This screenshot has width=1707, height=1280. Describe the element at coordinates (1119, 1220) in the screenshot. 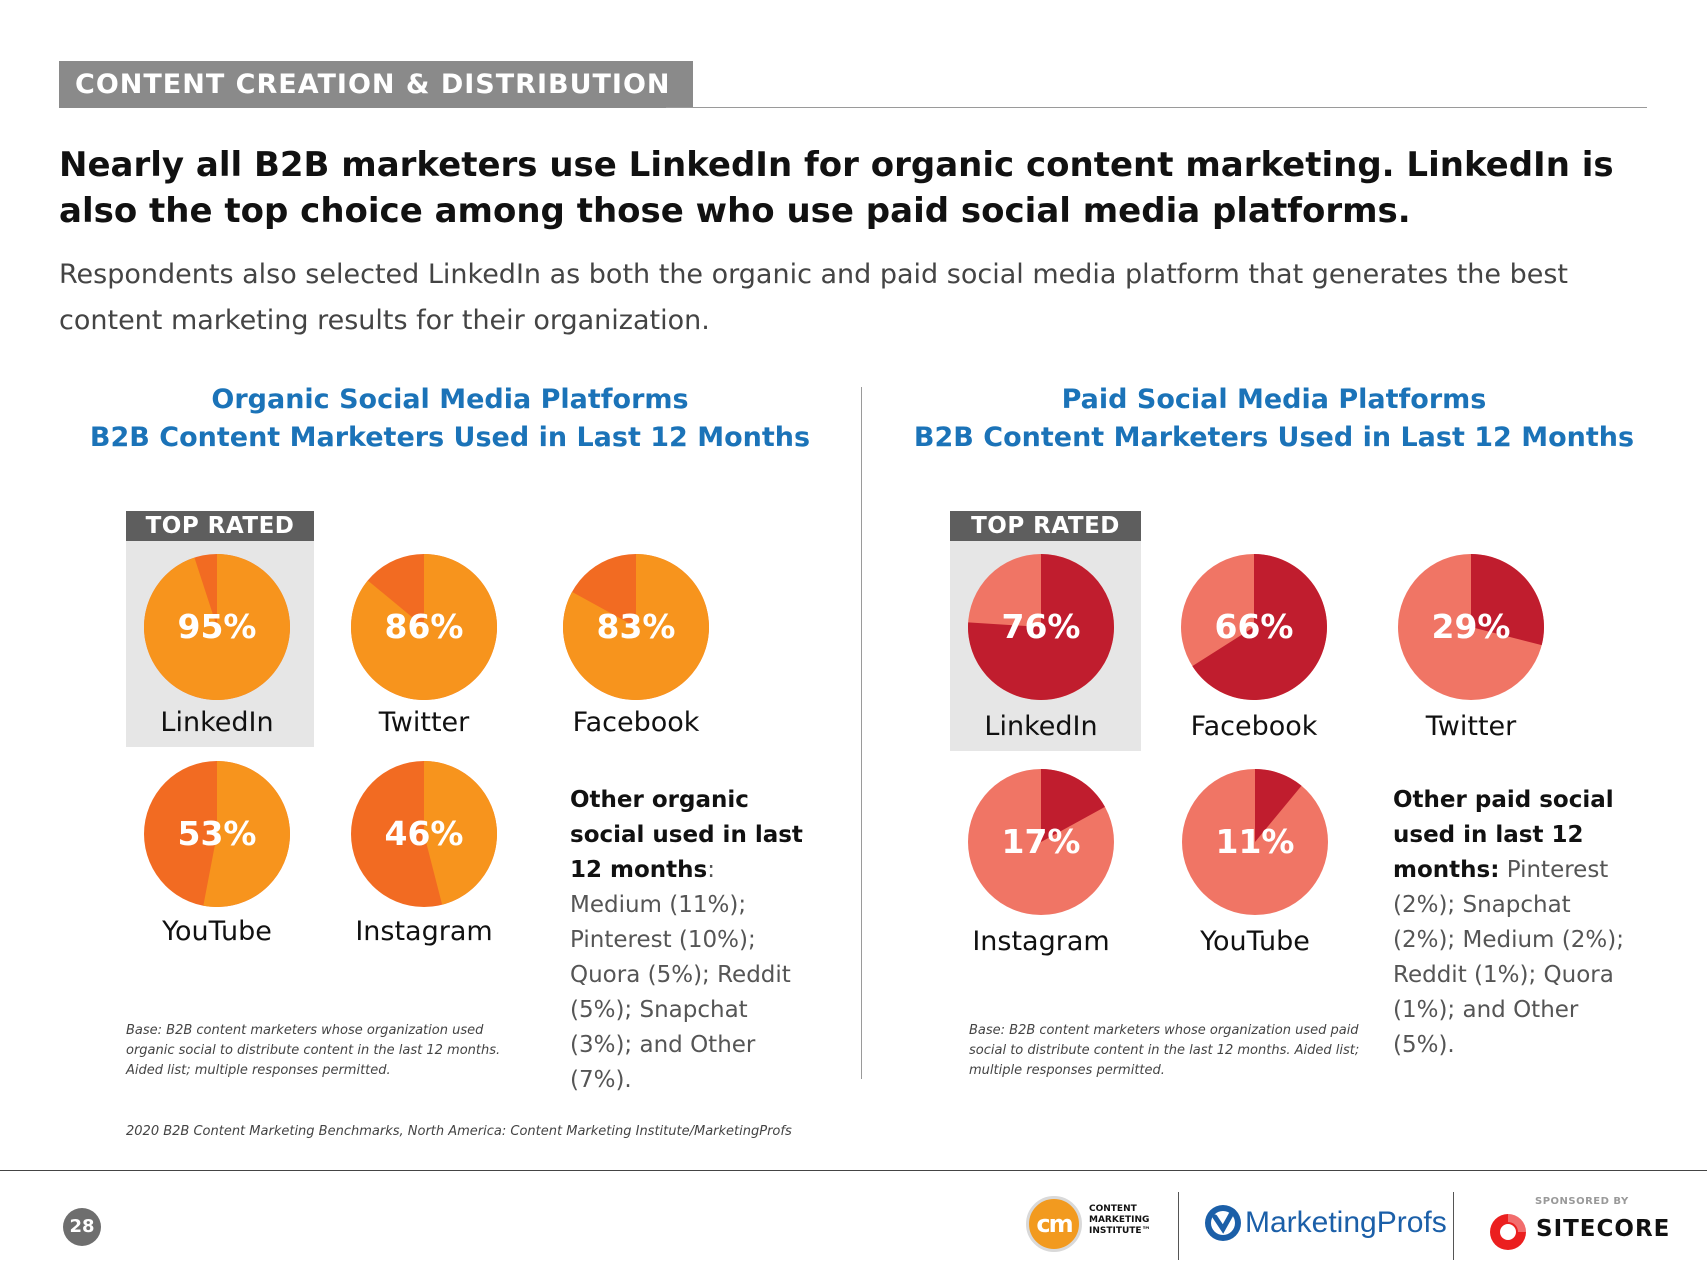

I see `cmi-wordmark-line: MARKETING` at that location.